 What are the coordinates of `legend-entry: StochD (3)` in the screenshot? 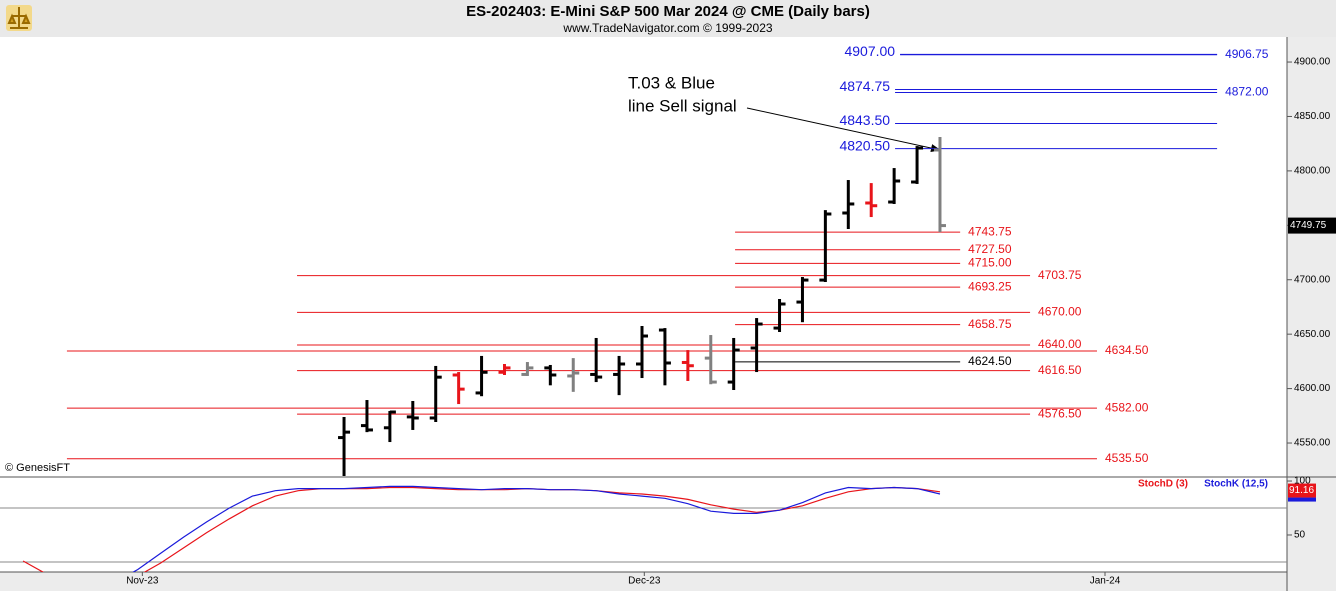 It's located at (1163, 484).